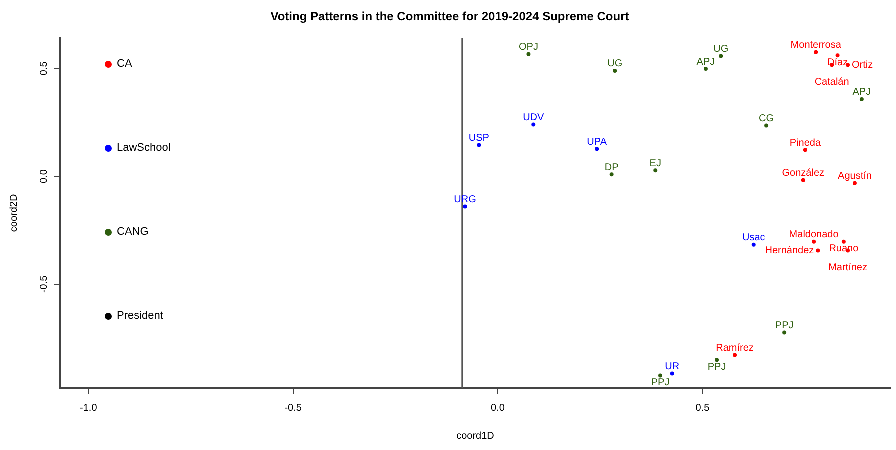  I want to click on data-label: Pineda, so click(806, 143).